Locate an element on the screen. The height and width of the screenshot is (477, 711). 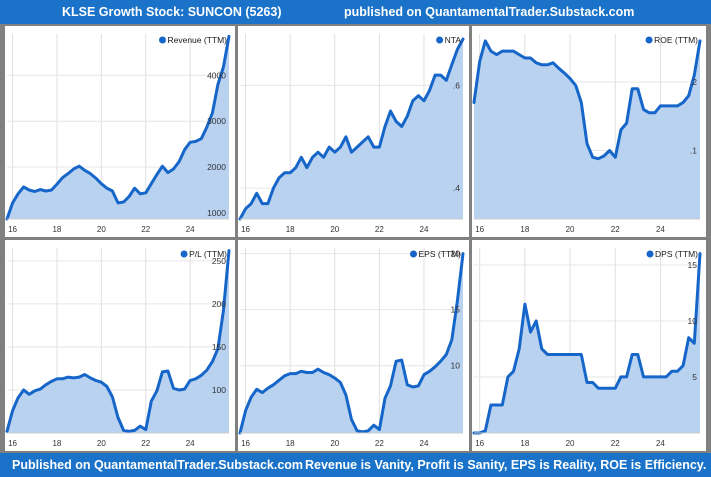
legend: EPS (TTM) is located at coordinates (435, 254).